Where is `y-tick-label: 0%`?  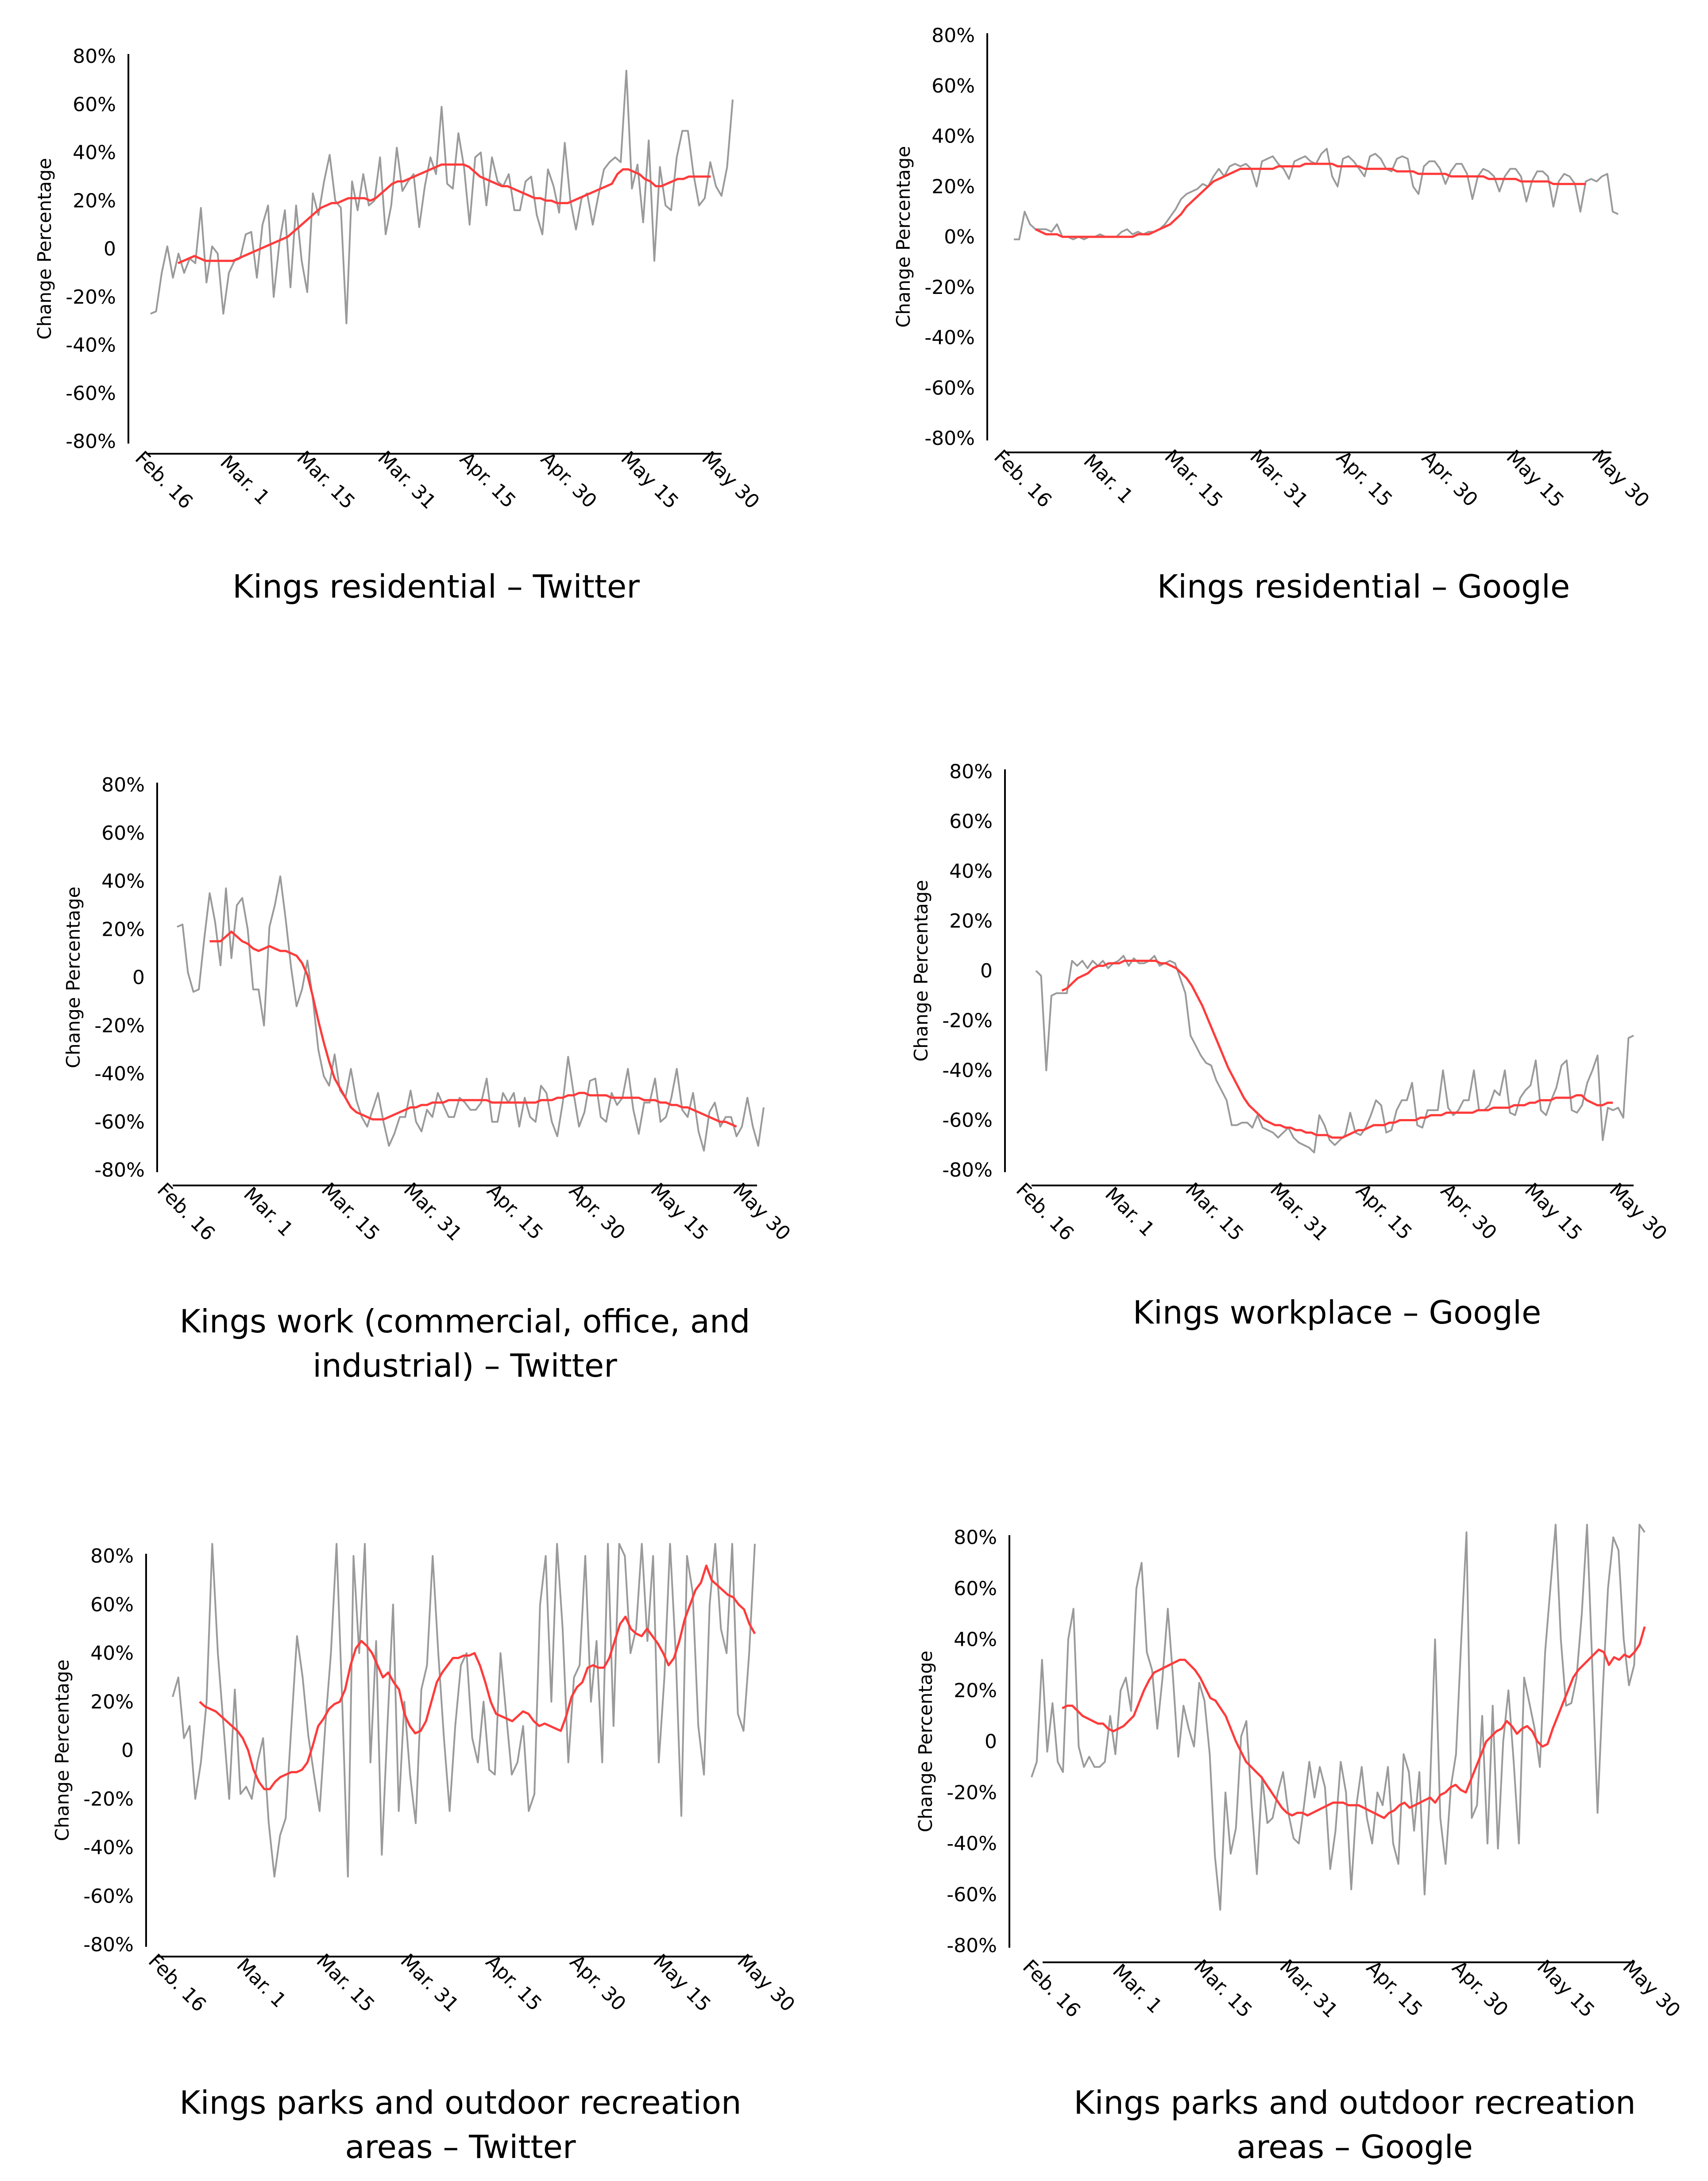
y-tick-label: 0% is located at coordinates (960, 237).